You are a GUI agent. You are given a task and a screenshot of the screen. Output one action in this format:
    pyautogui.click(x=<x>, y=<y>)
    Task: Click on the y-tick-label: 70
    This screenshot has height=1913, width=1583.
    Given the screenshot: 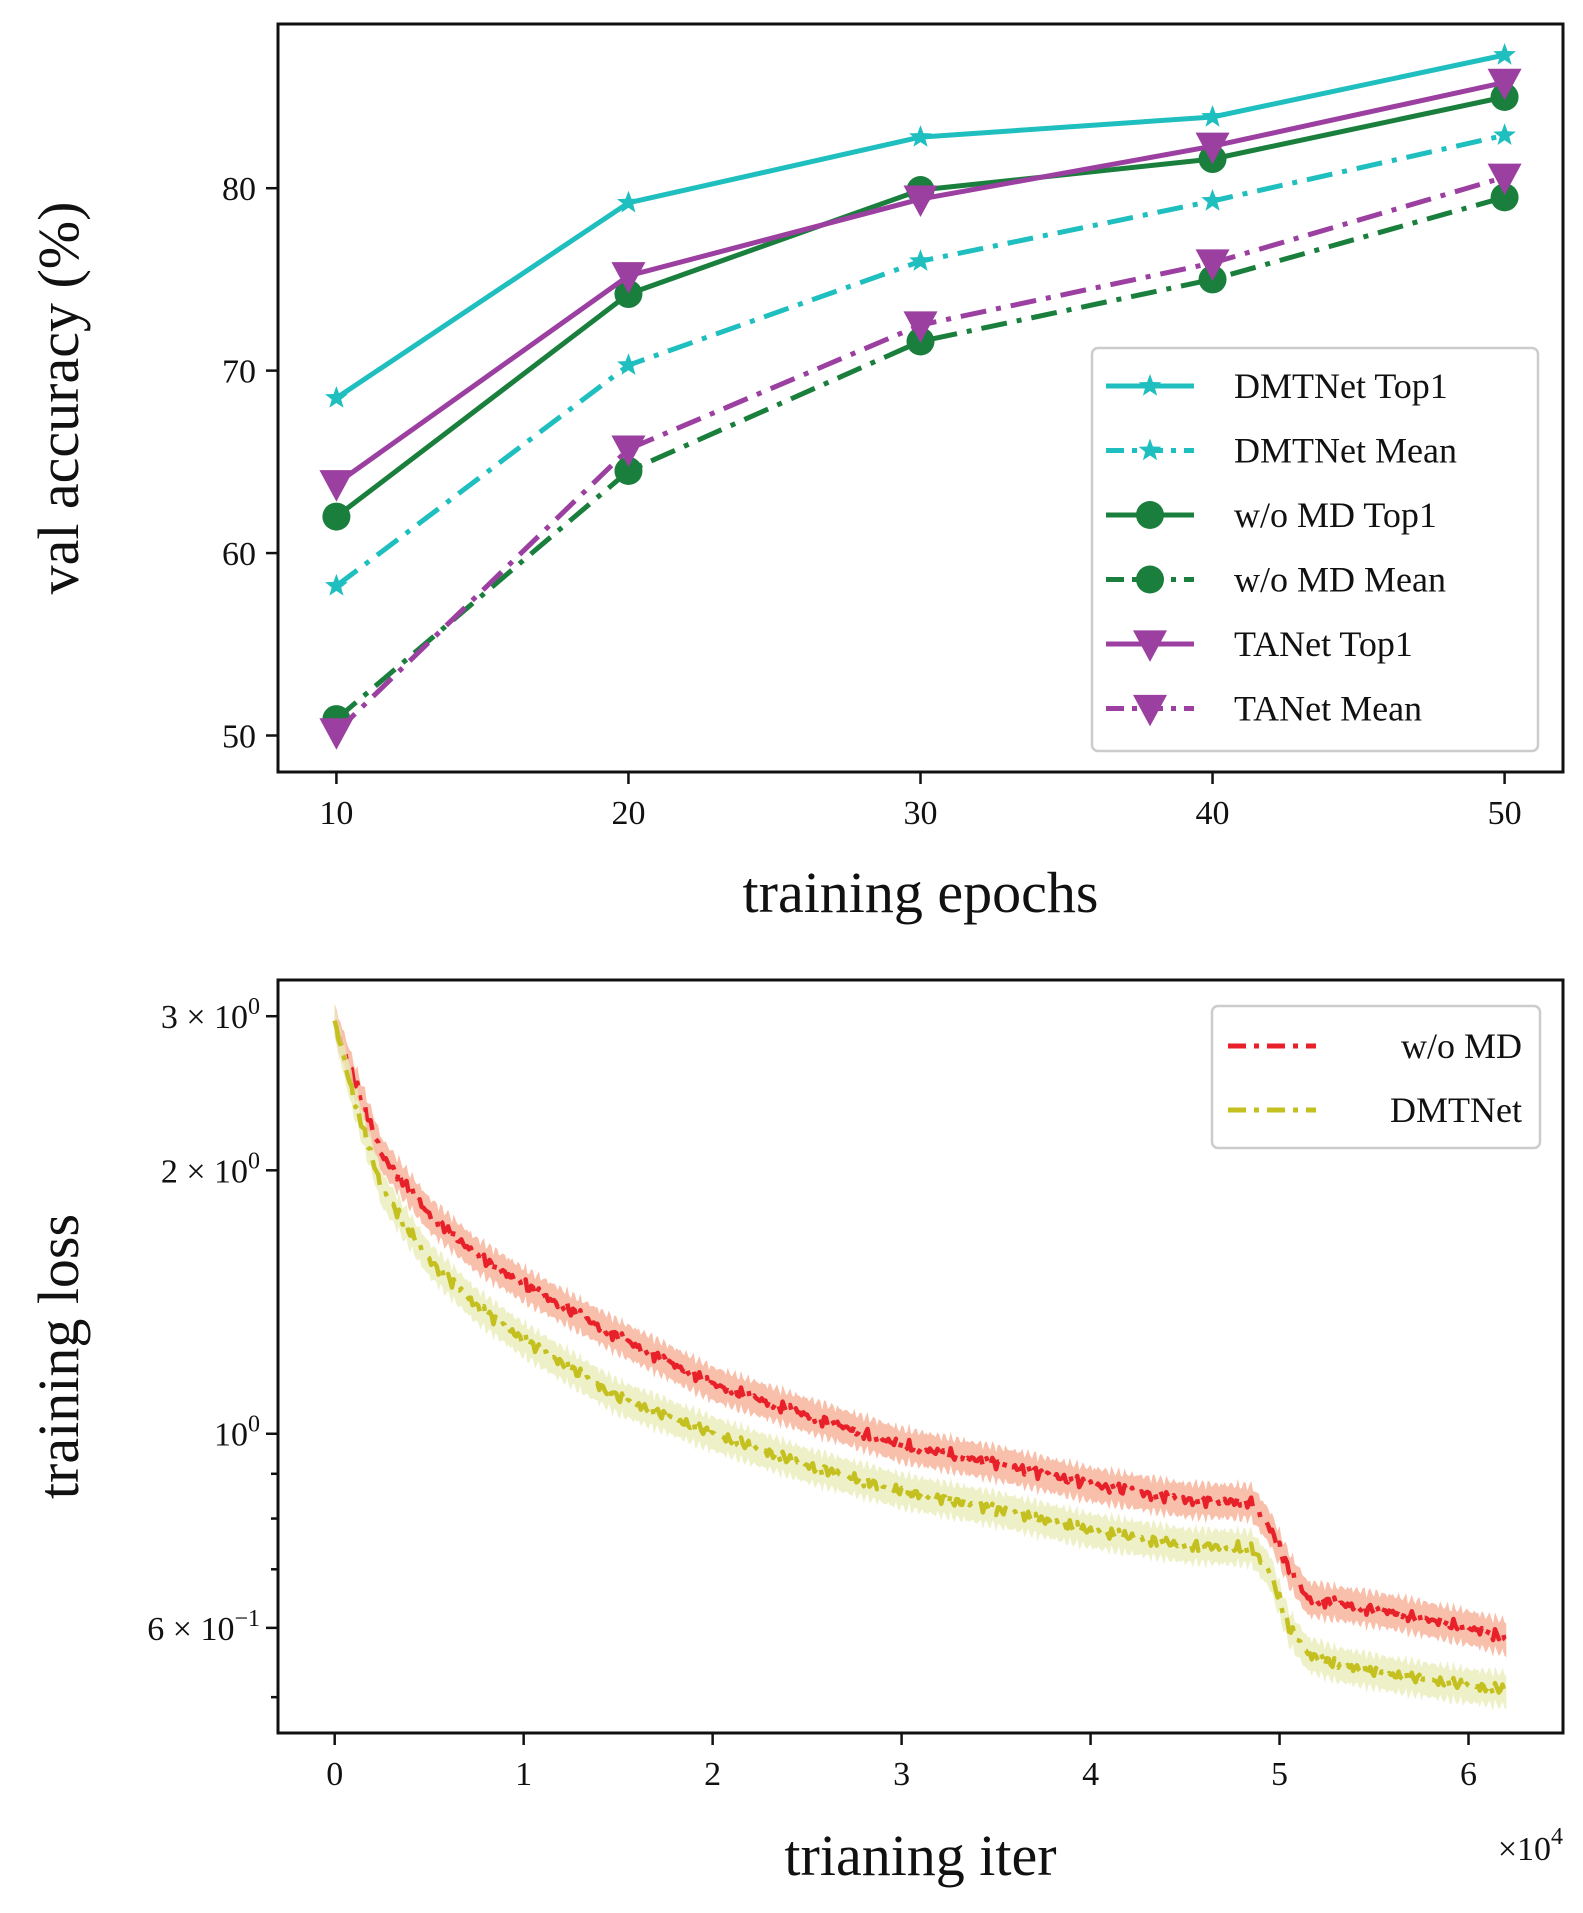 What is the action you would take?
    pyautogui.click(x=239, y=372)
    